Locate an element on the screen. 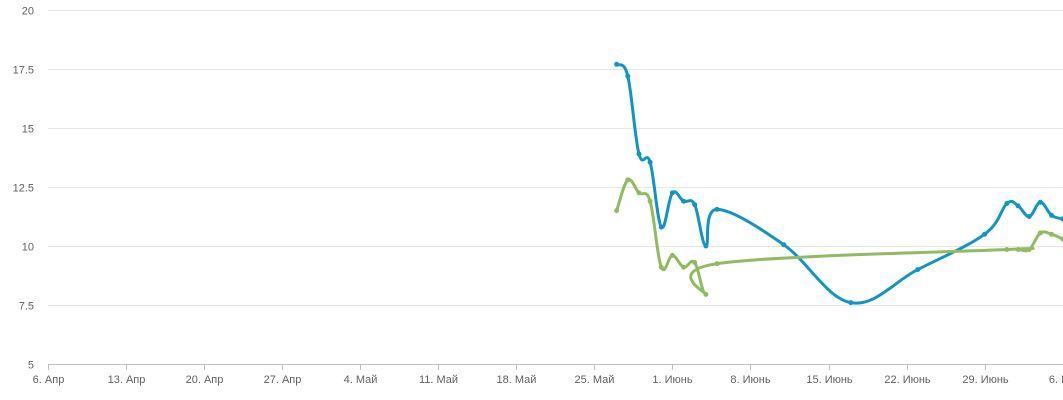 The height and width of the screenshot is (400, 1063). y-tick-label: 17.5 is located at coordinates (23, 71).